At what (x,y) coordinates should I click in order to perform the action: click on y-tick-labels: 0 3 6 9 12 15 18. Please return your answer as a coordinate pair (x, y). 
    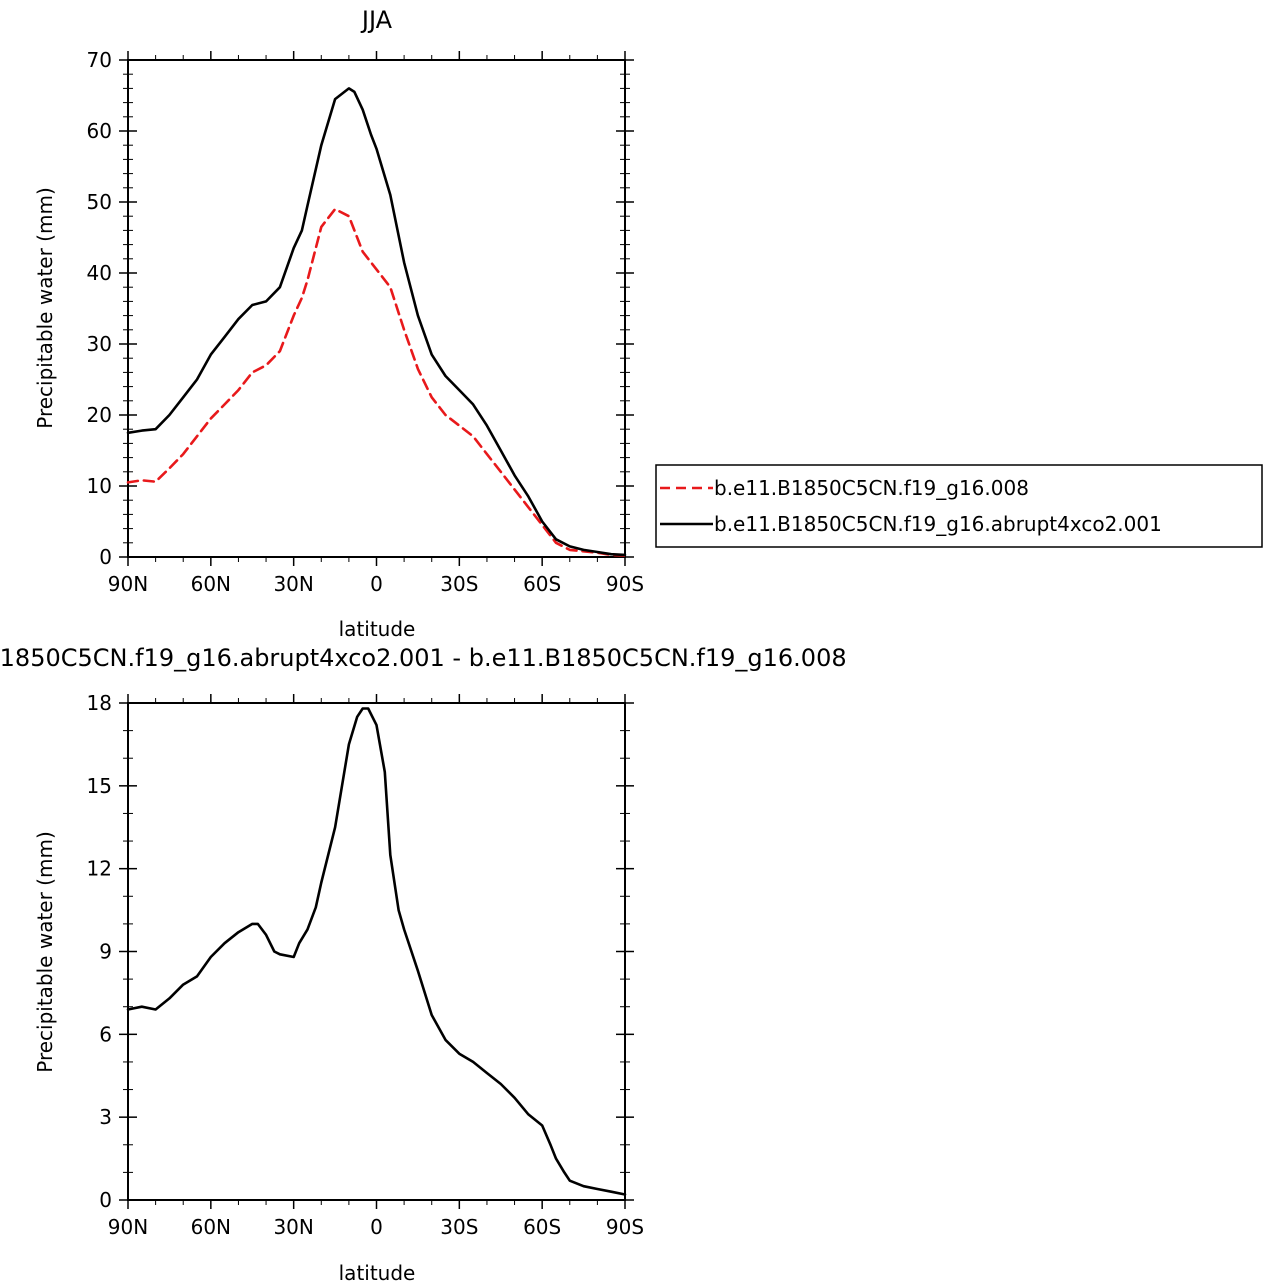
    Looking at the image, I should click on (99, 951).